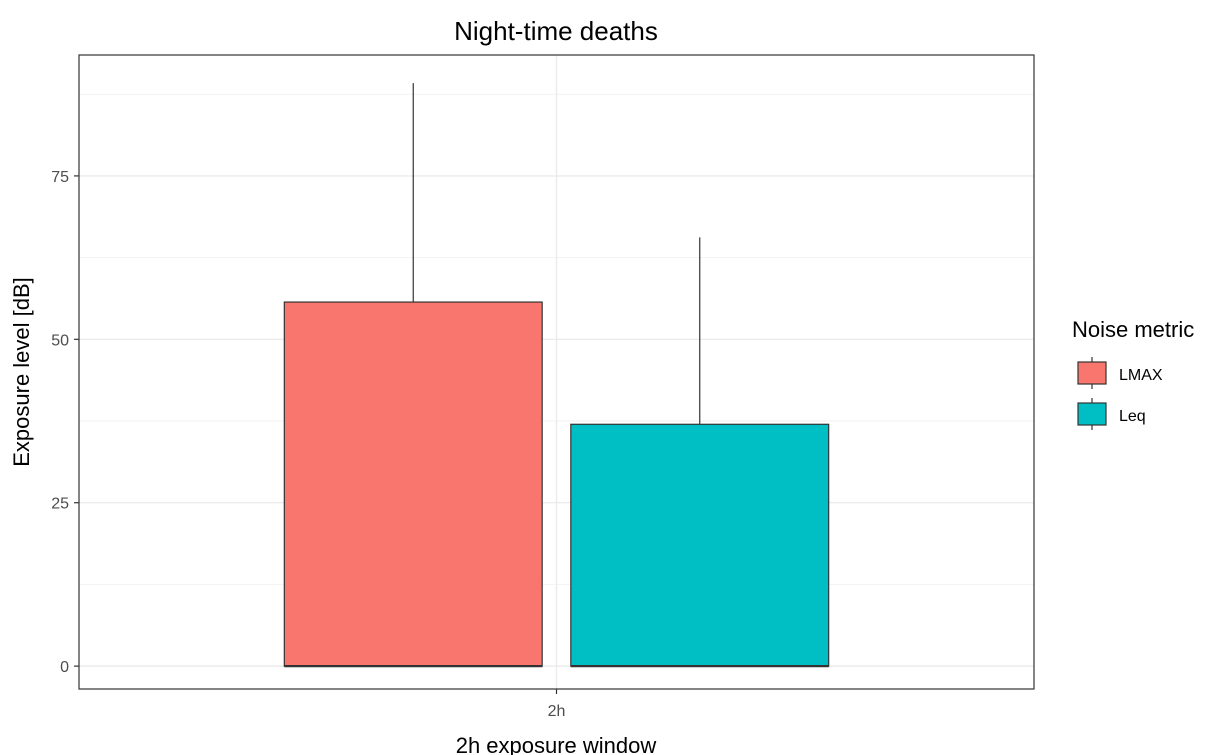  Describe the element at coordinates (700, 545) in the screenshot. I see `bar-leq` at that location.